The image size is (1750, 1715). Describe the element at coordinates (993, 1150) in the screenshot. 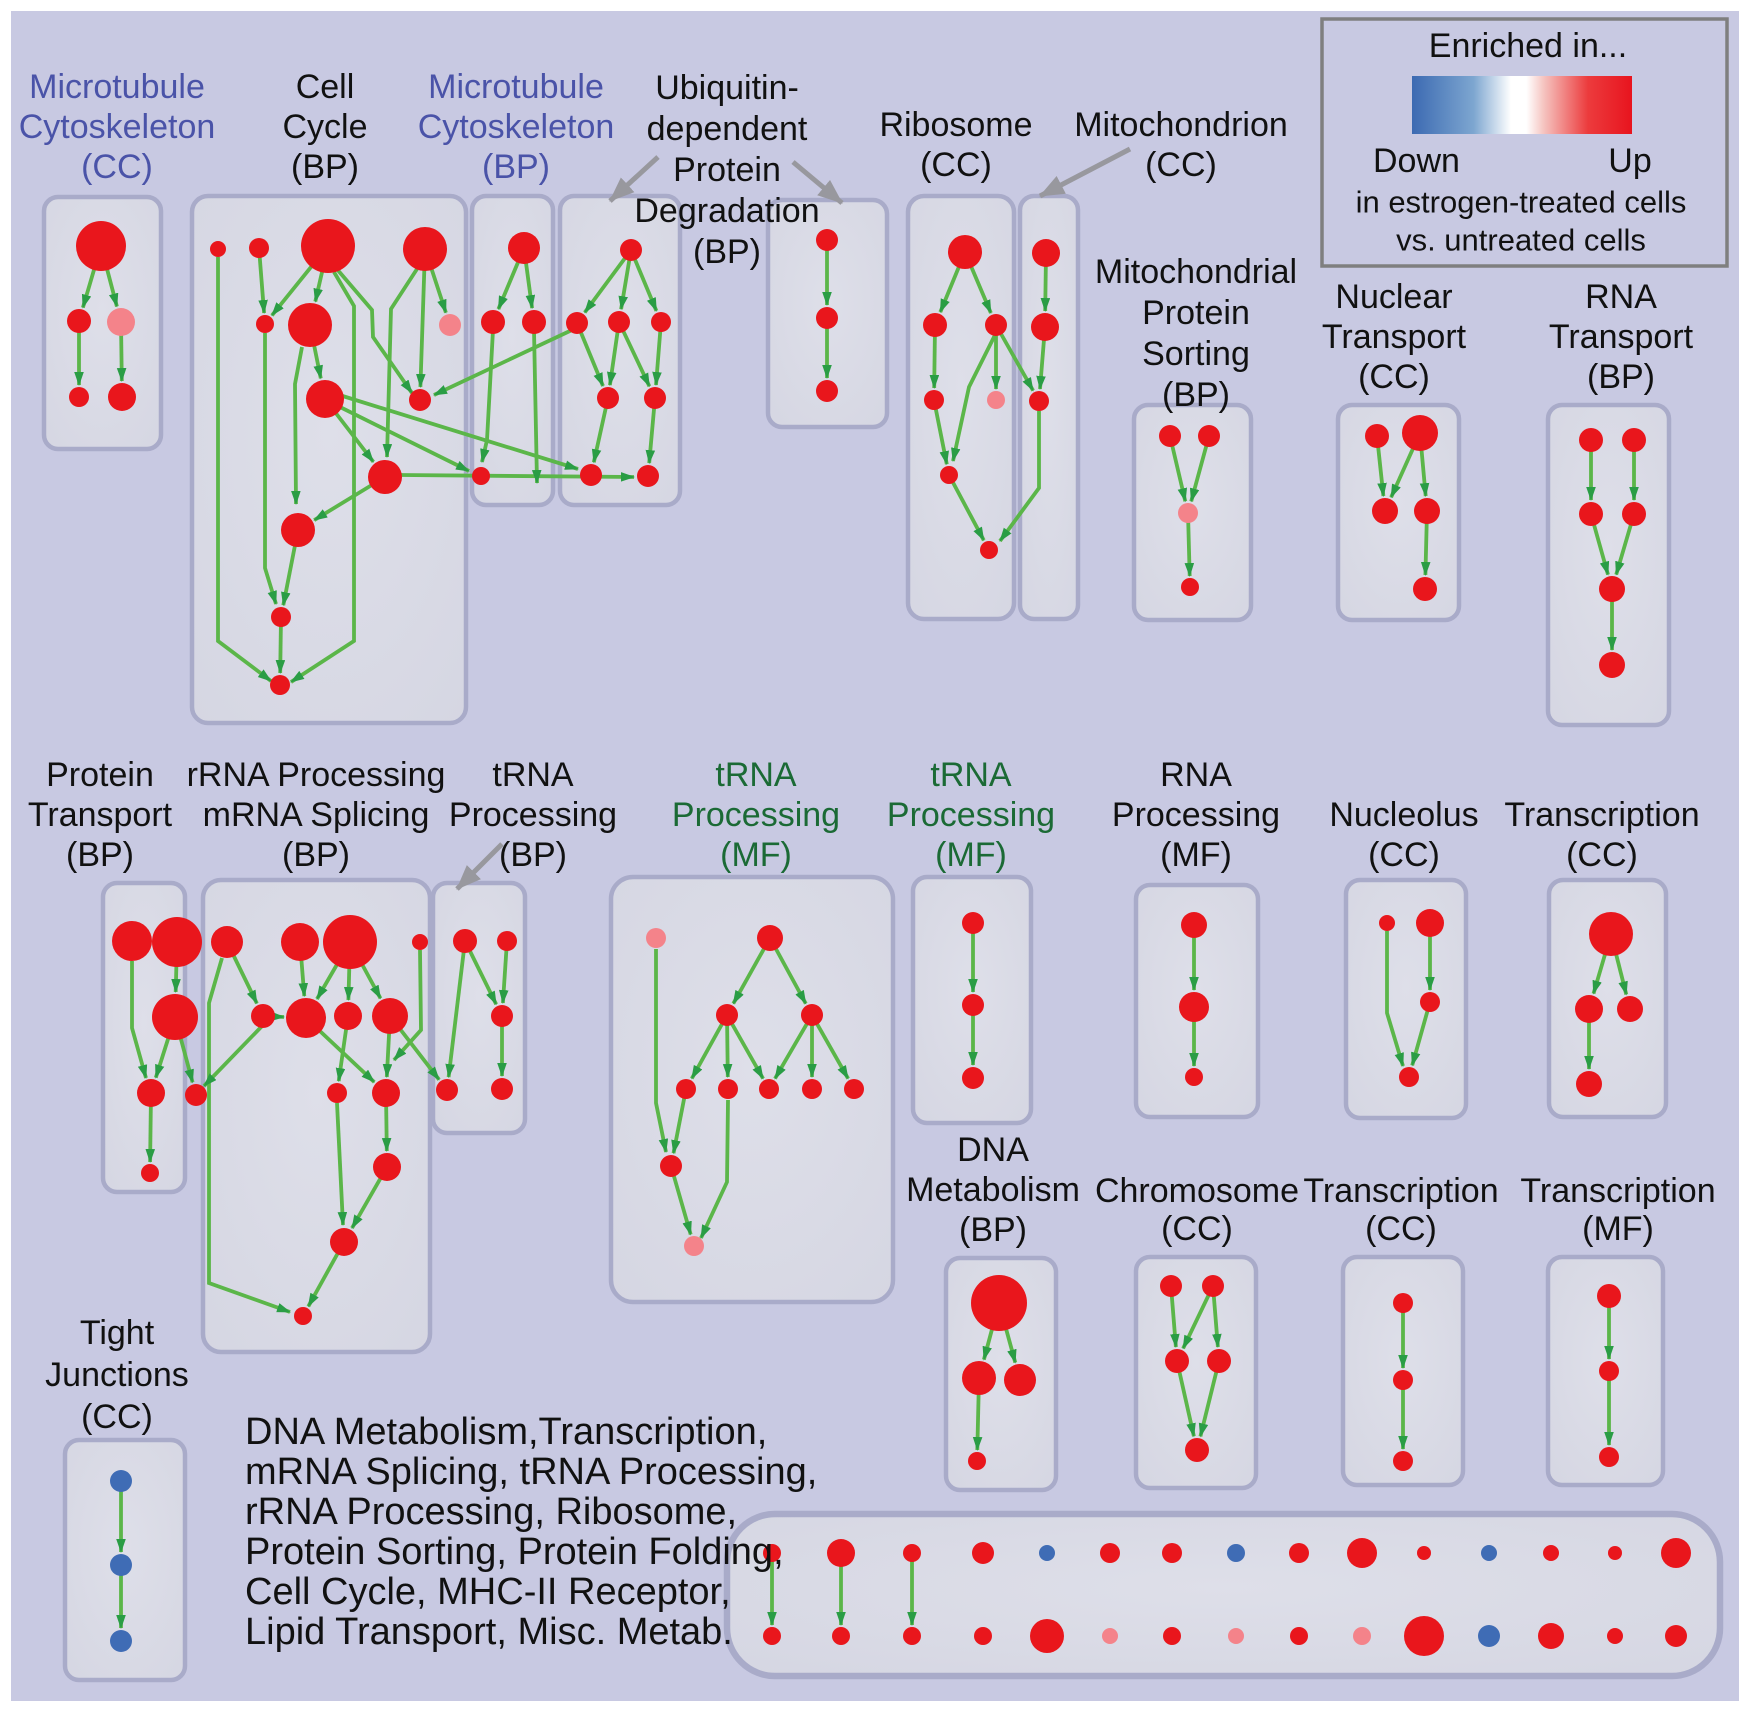

I see `svg-text: DNA` at that location.